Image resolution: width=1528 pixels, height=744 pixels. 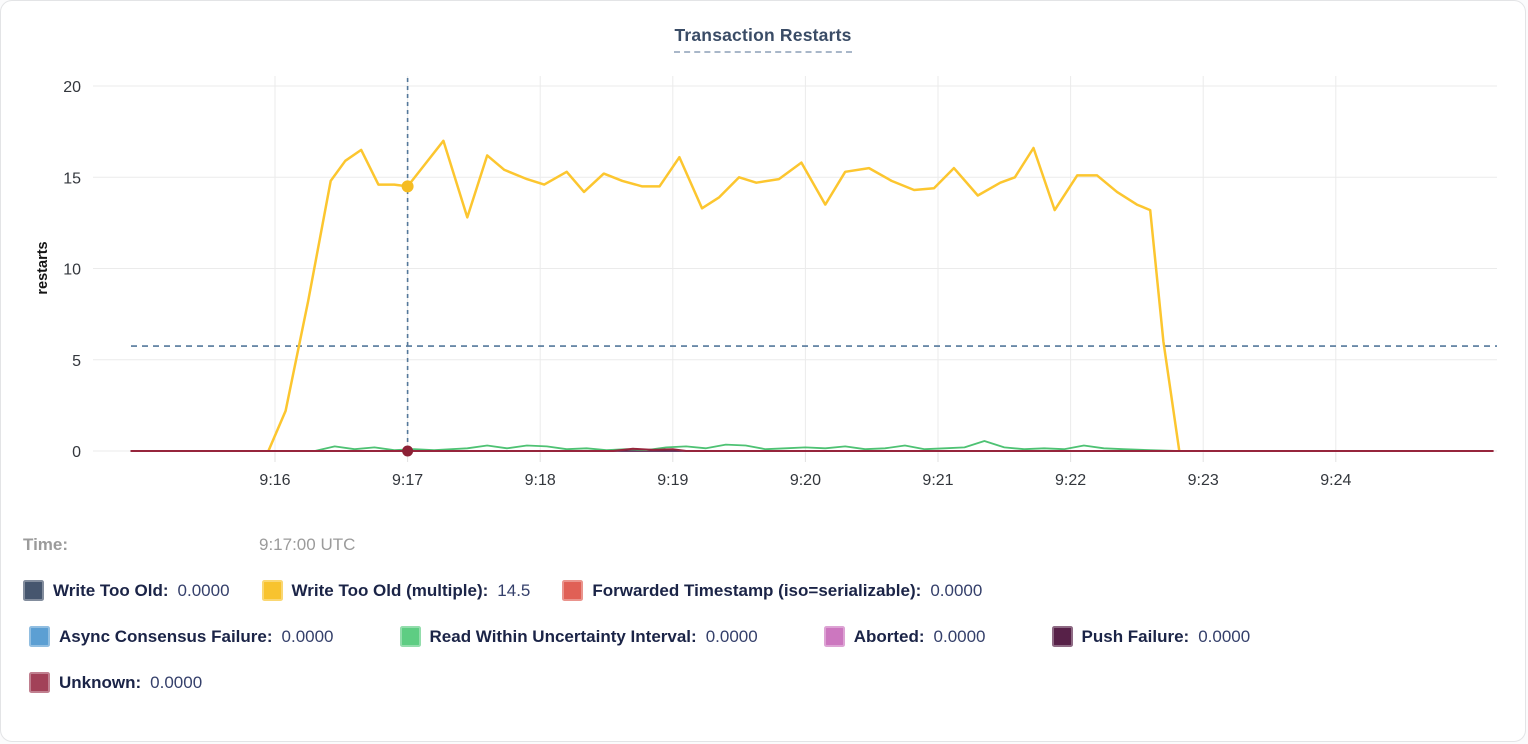 I want to click on x-tick-label: 9:22, so click(x=1070, y=480).